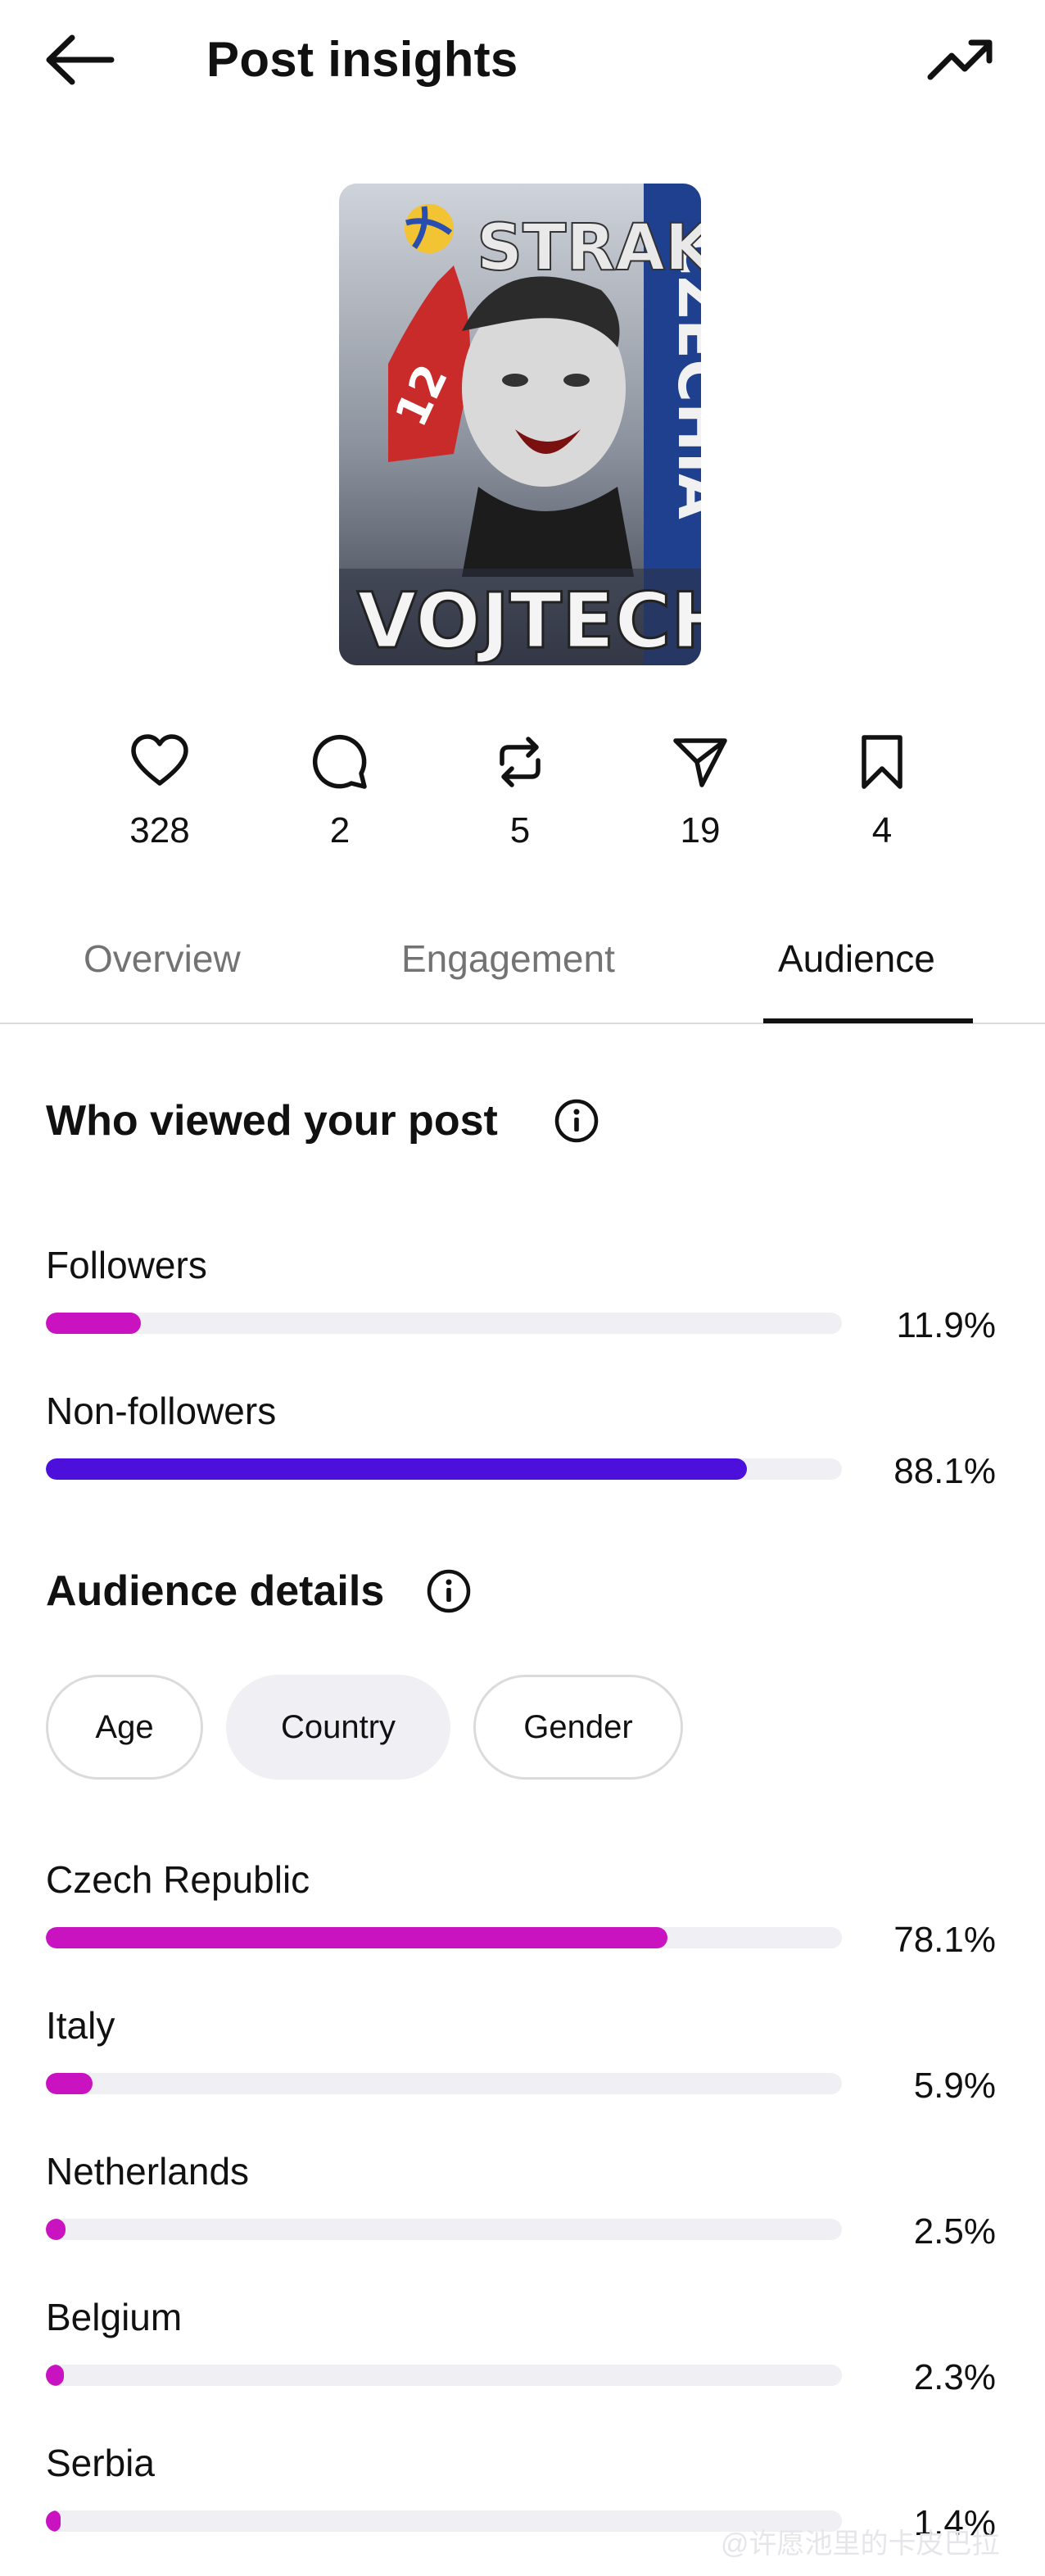 Image resolution: width=1045 pixels, height=2576 pixels. What do you see at coordinates (444, 1323) in the screenshot?
I see `followers-bar` at bounding box center [444, 1323].